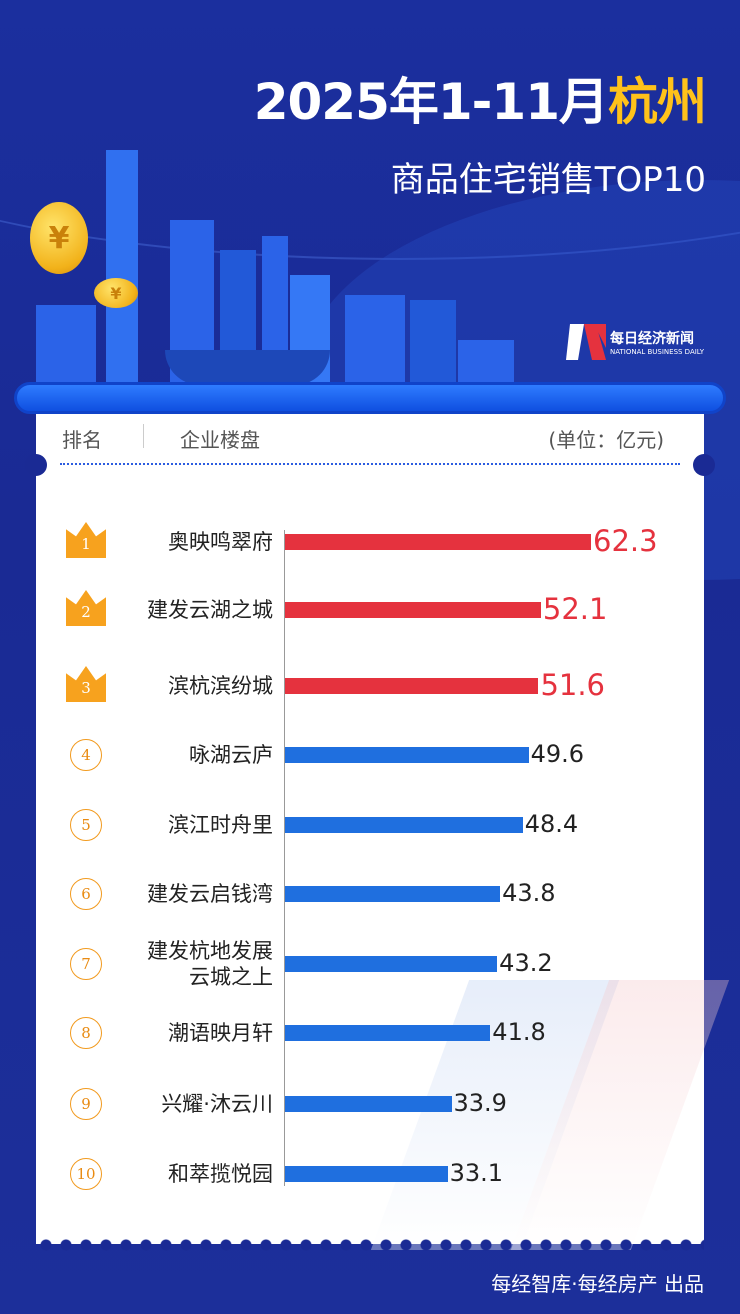 The width and height of the screenshot is (740, 1314). I want to click on header-unit: (单位：亿元), so click(606, 440).